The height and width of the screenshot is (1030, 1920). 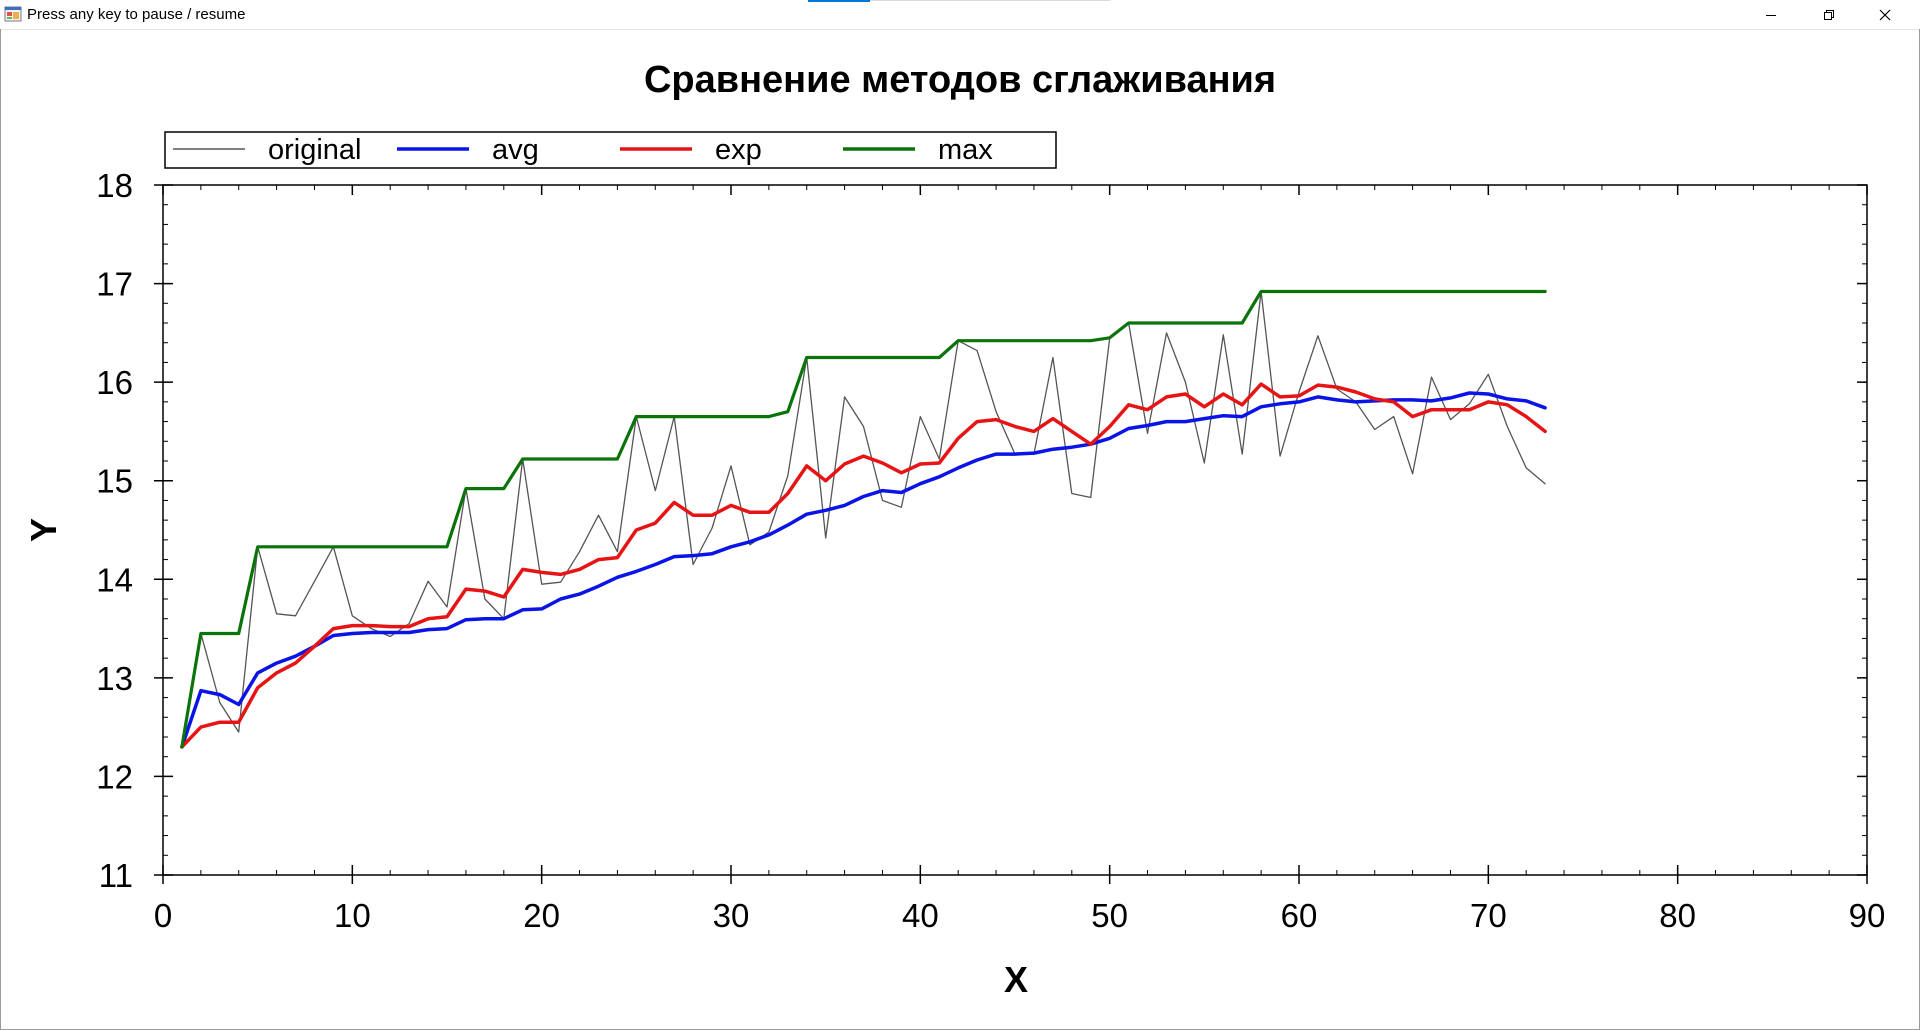 I want to click on y-tick-label: 11, so click(x=116, y=875).